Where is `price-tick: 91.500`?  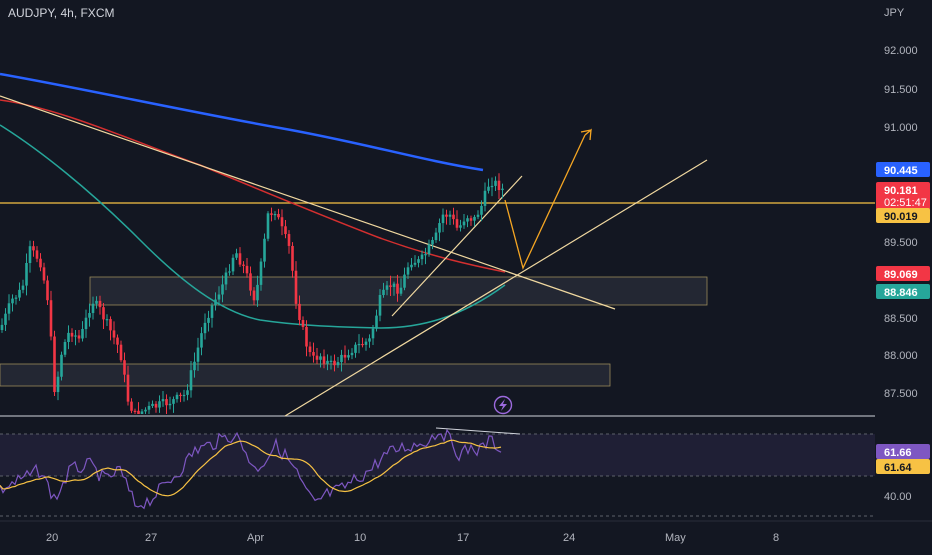 price-tick: 91.500 is located at coordinates (901, 90).